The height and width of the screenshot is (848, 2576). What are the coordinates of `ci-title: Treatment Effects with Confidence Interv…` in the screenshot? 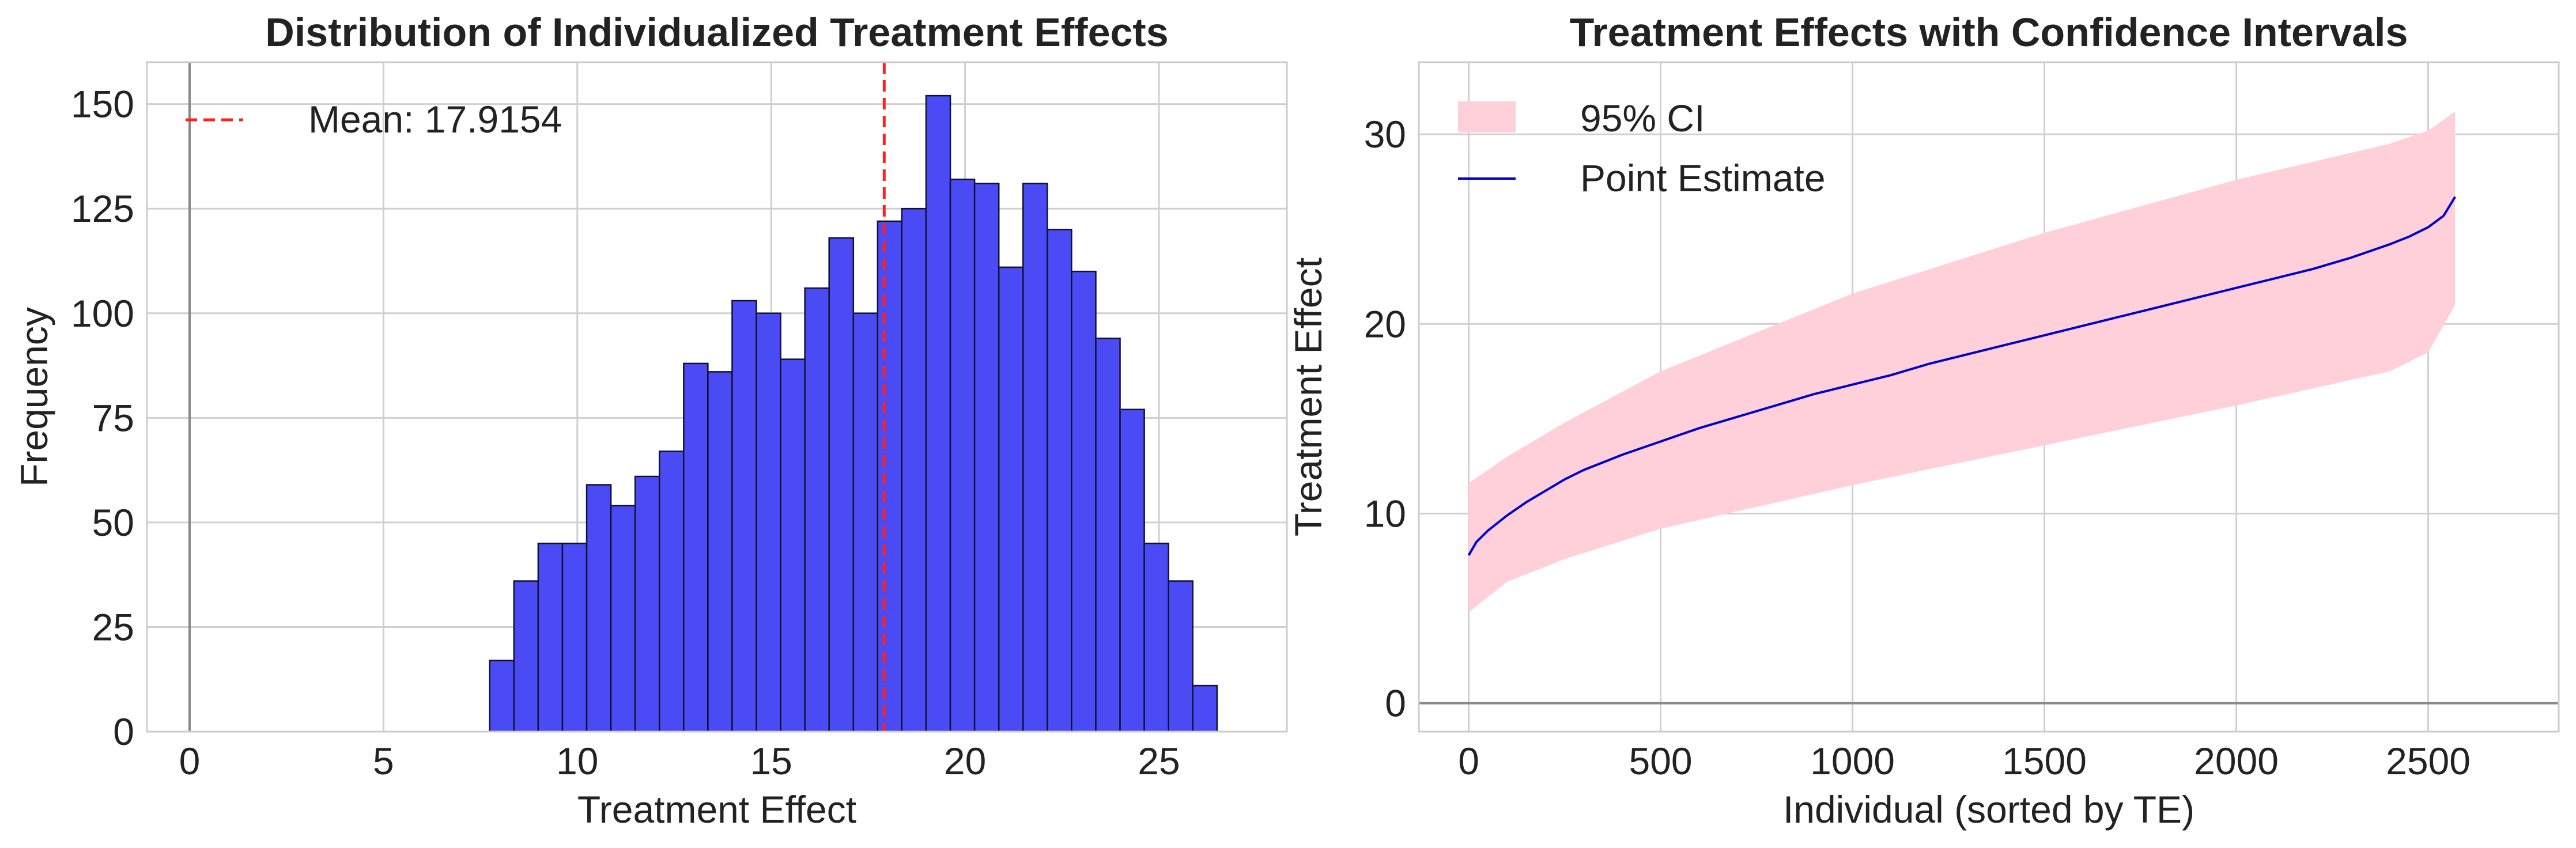 It's located at (1989, 32).